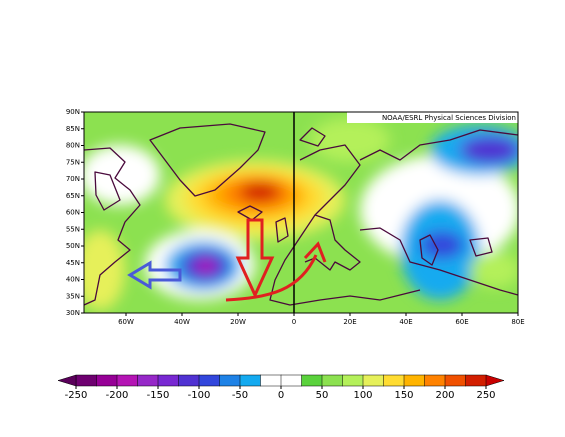 This screenshot has height=437, width=565. Describe the element at coordinates (158, 395) in the screenshot. I see `colorbar-label: -150` at that location.